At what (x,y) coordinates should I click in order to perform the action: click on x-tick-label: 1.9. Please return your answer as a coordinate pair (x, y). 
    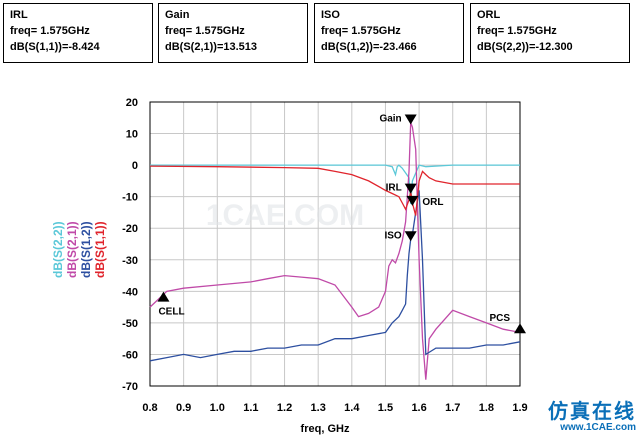
    Looking at the image, I should click on (519, 408).